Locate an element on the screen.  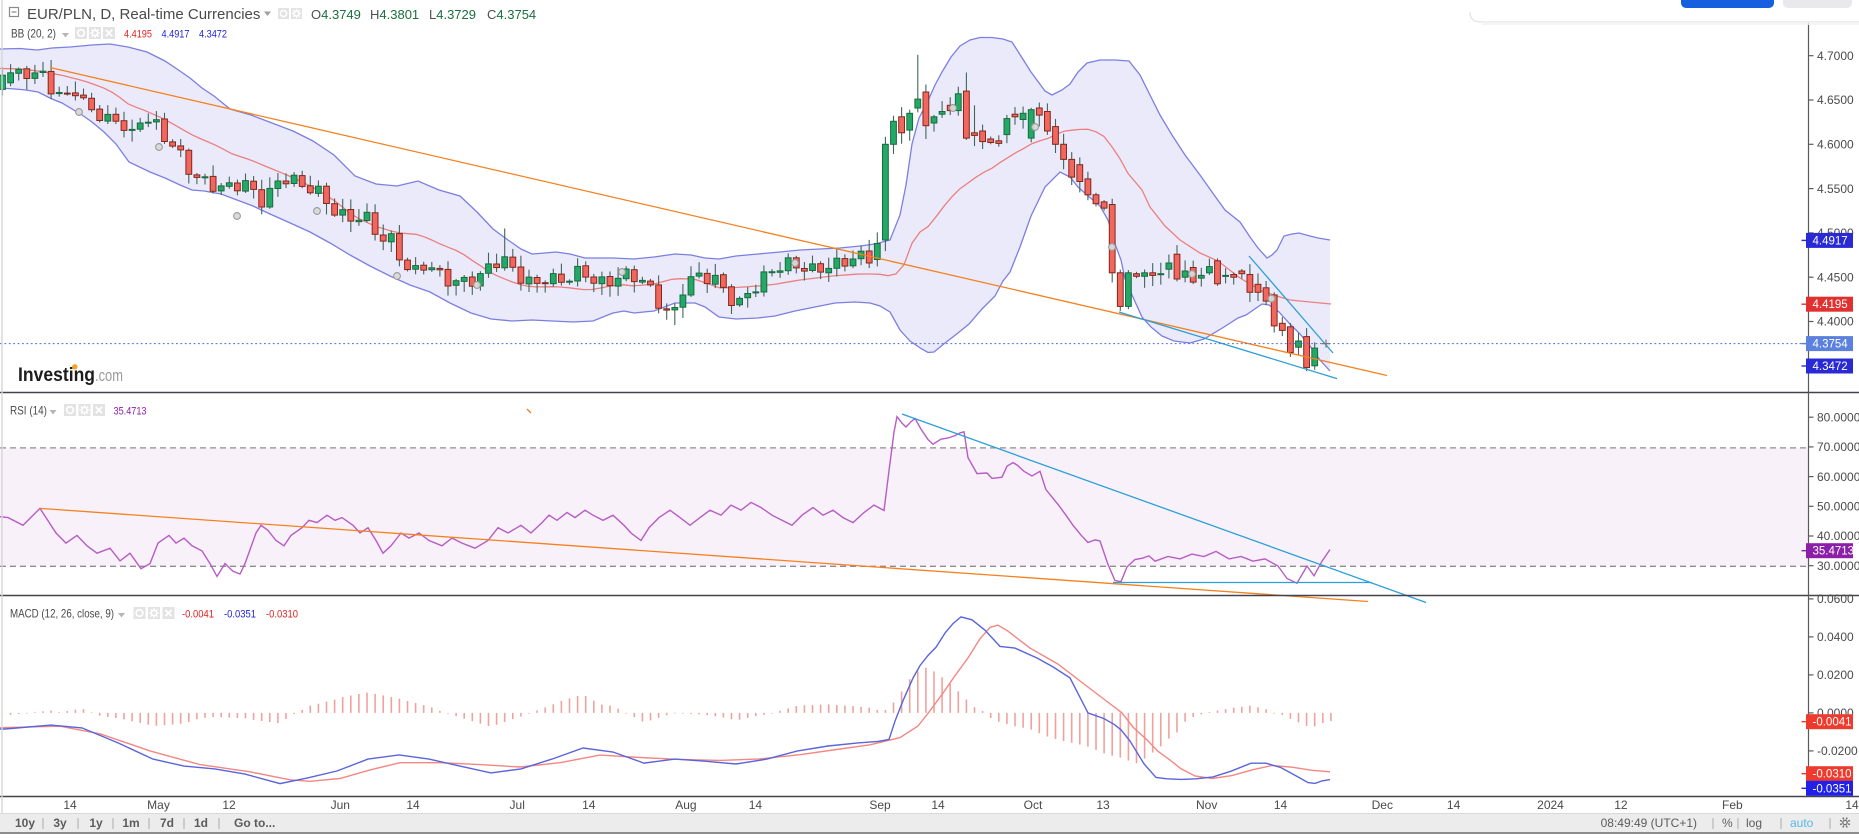
svg-text: C4.3754 is located at coordinates (511, 14).